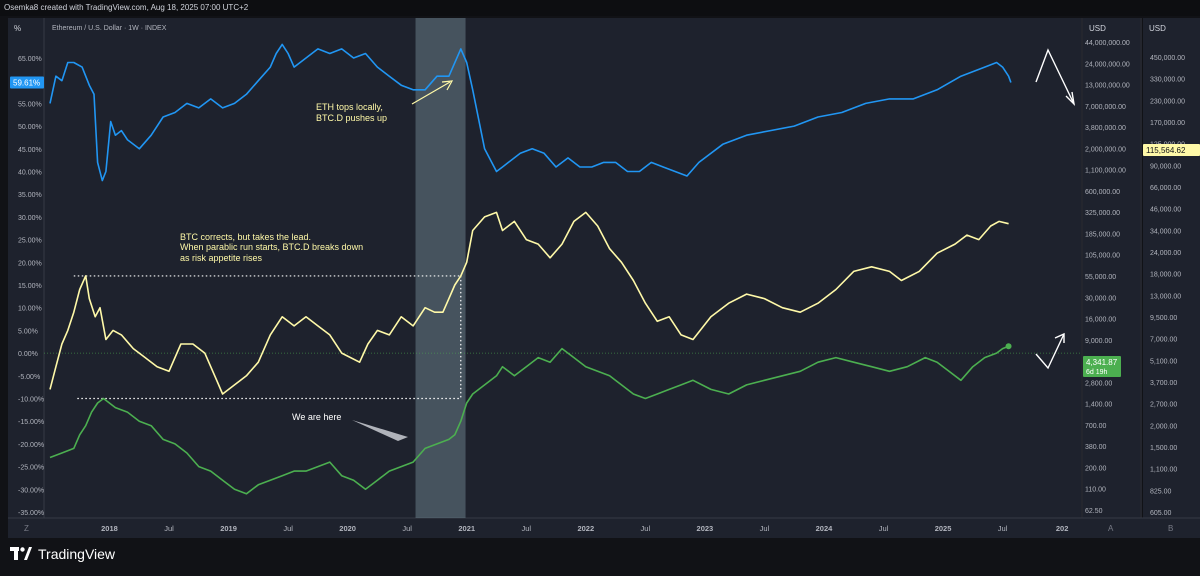 The width and height of the screenshot is (1200, 576). What do you see at coordinates (1070, 99) in the screenshot?
I see `down-arrow-head` at bounding box center [1070, 99].